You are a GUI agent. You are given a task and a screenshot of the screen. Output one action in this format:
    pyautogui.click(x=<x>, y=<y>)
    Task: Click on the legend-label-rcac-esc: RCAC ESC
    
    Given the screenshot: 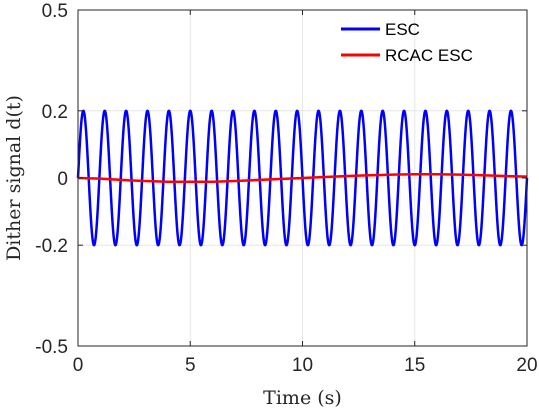 What is the action you would take?
    pyautogui.click(x=429, y=55)
    